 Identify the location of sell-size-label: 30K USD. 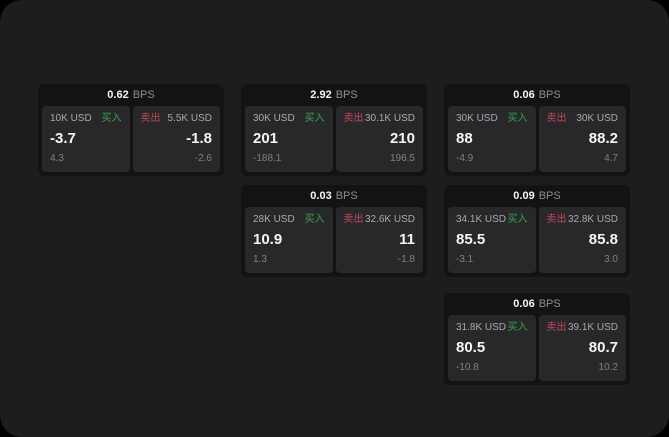
(597, 118).